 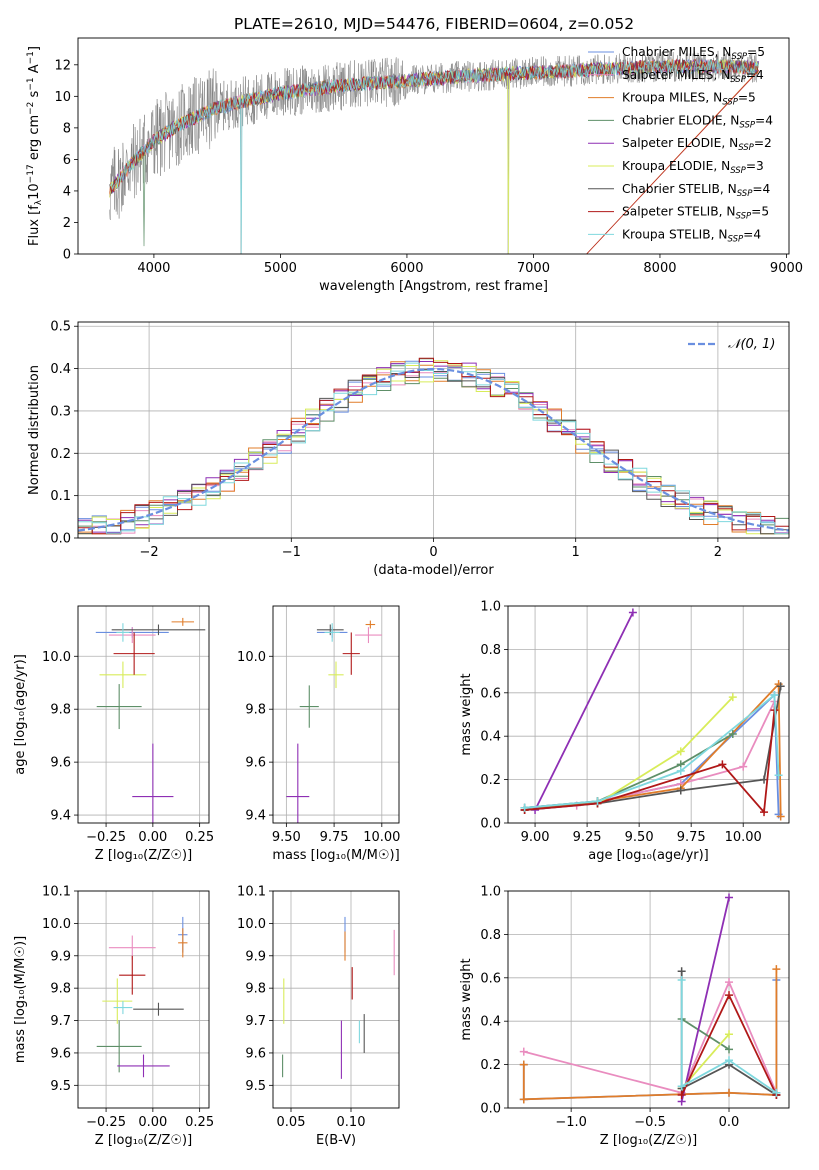 What do you see at coordinates (35, 146) in the screenshot?
I see `y-axis-label: Flux [fλ10−17 erg cm−2 s−1 A−1]` at bounding box center [35, 146].